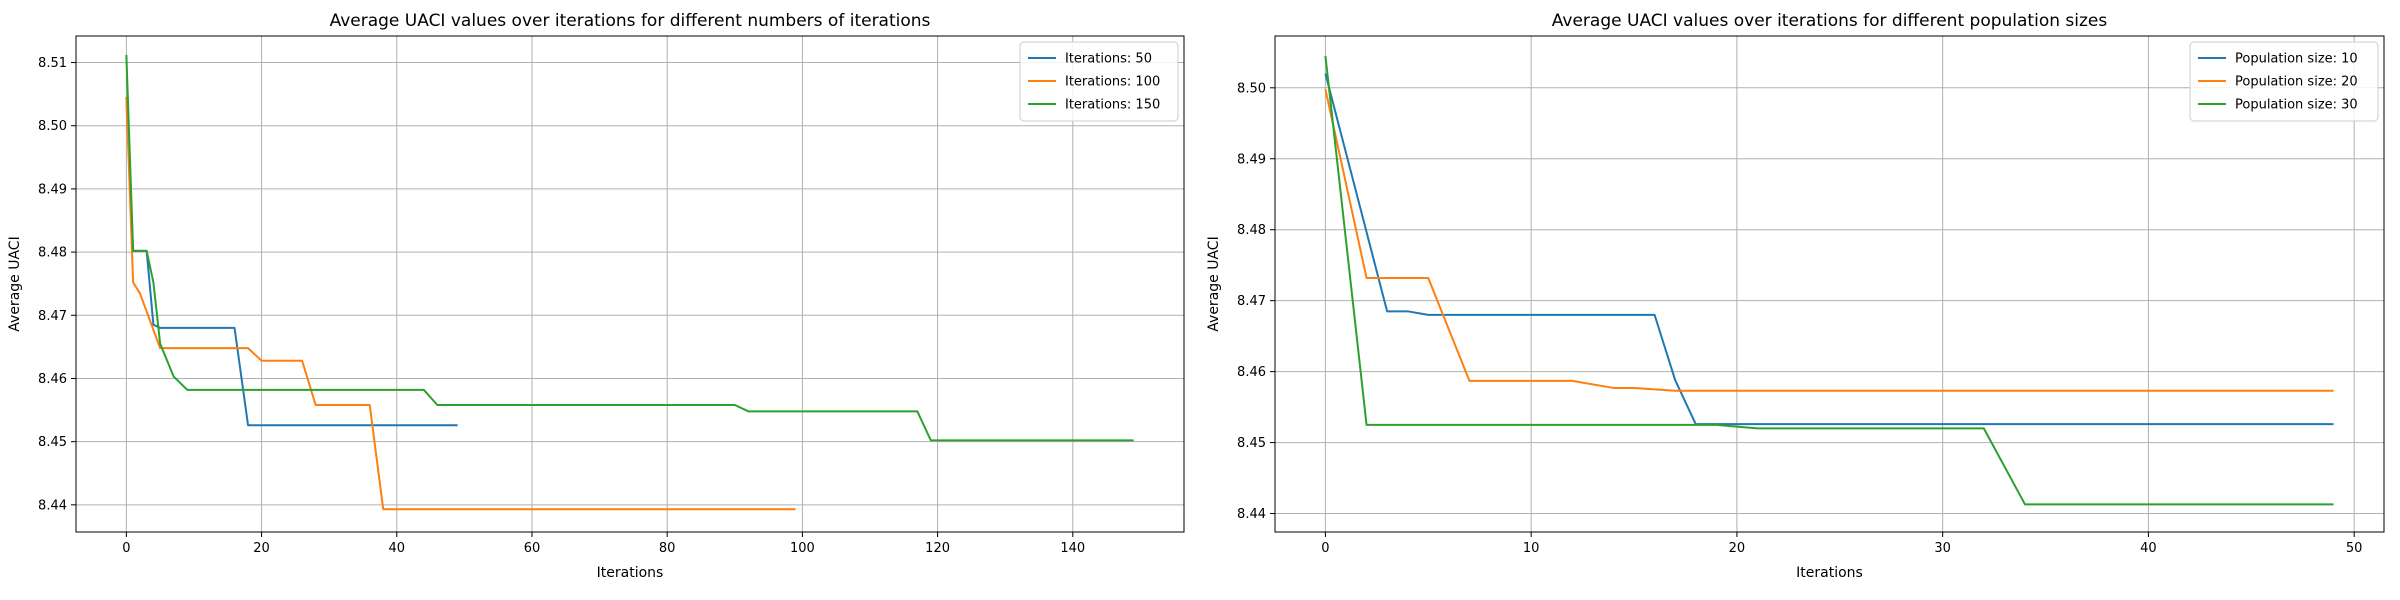 This screenshot has width=2400, height=600. What do you see at coordinates (1108, 59) in the screenshot?
I see `legend-label: Iterations: 50` at bounding box center [1108, 59].